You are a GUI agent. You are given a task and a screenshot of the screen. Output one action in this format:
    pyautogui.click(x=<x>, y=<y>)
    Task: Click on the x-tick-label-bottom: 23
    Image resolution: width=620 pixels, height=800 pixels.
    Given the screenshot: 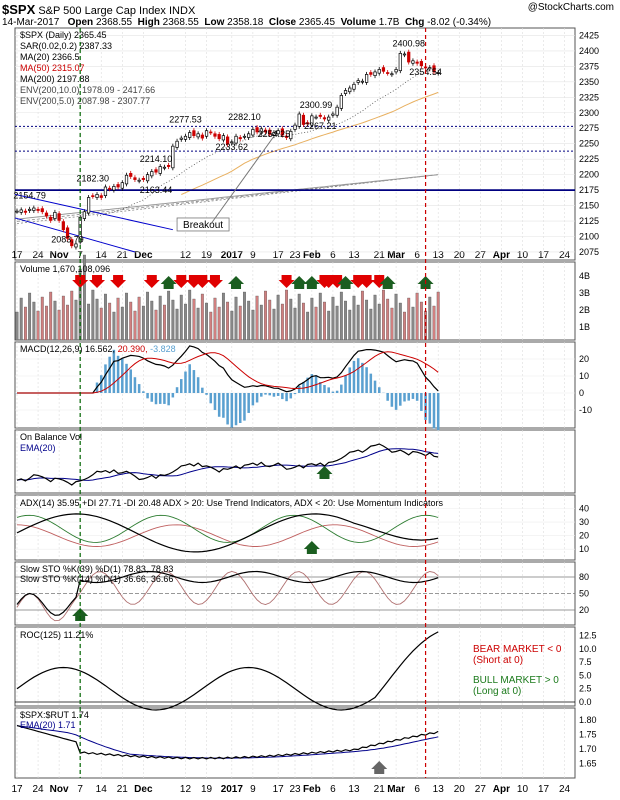 What is the action you would take?
    pyautogui.click(x=295, y=789)
    